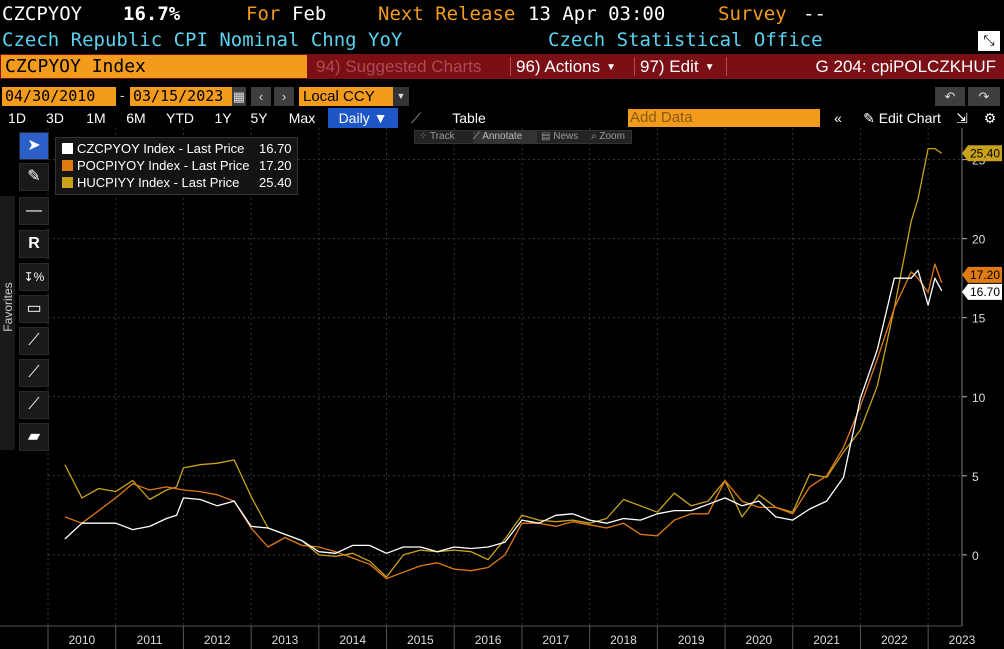 Image resolution: width=1004 pixels, height=649 pixels. I want to click on legend-value: 16.70, so click(275, 148).